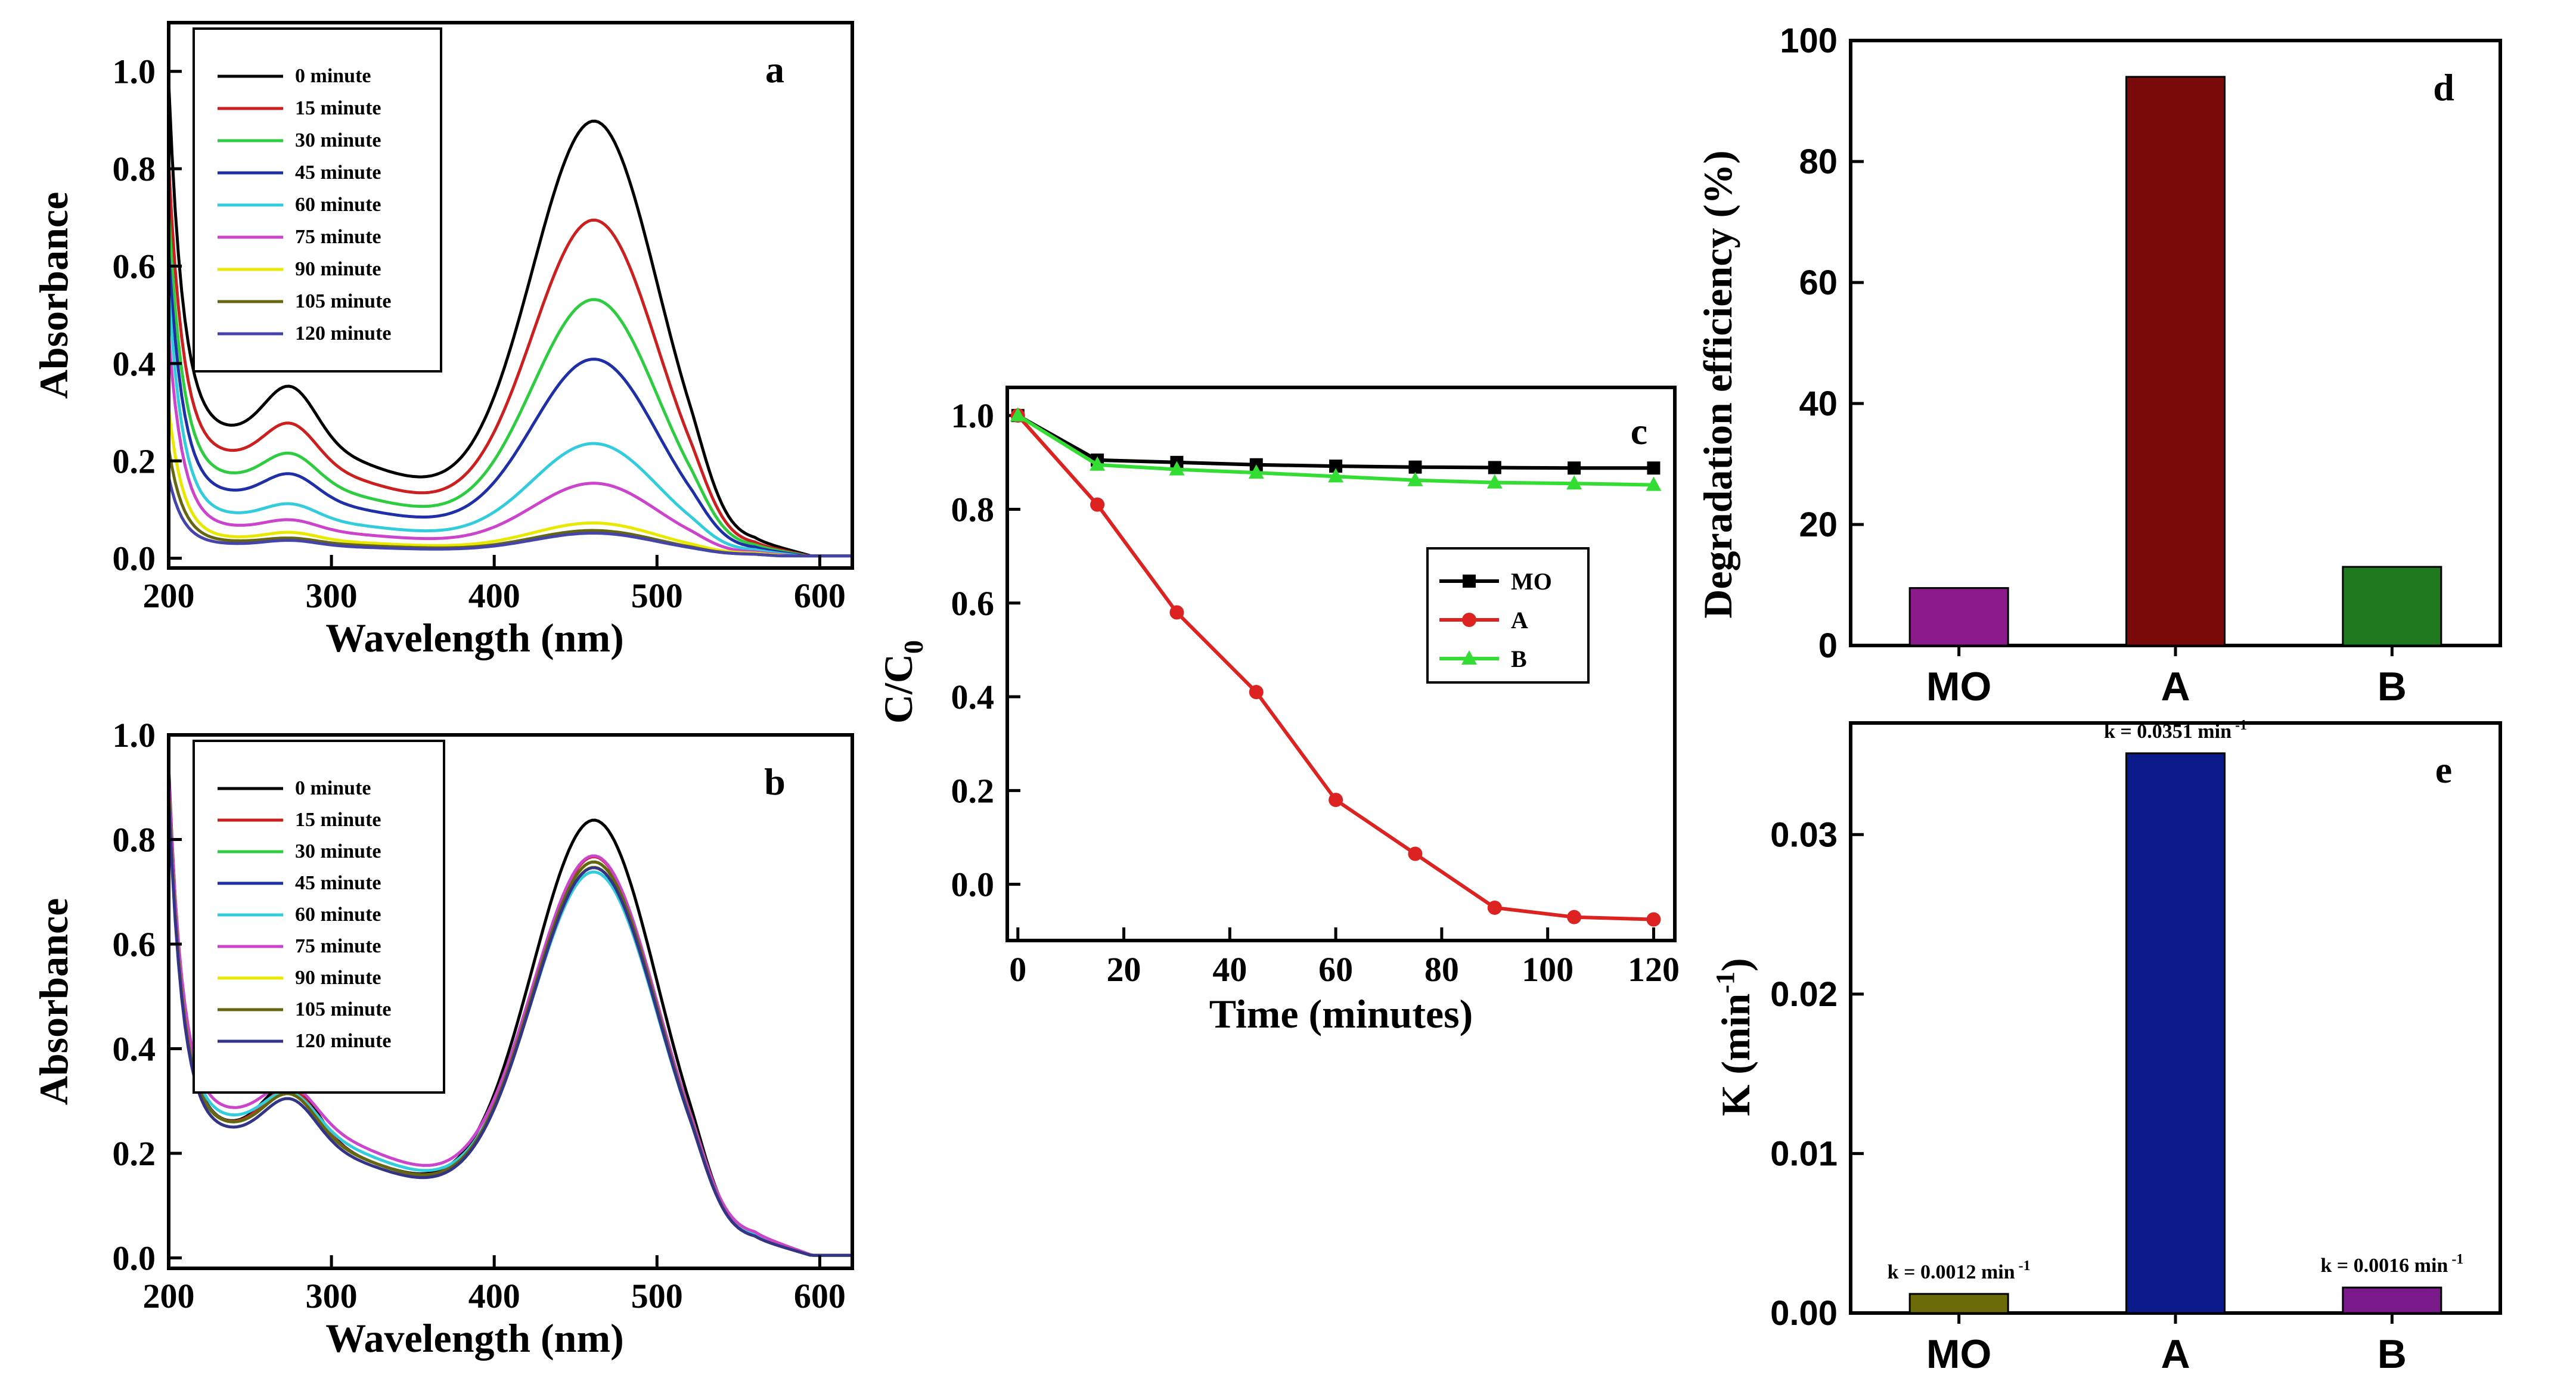  Describe the element at coordinates (475, 637) in the screenshot. I see `x-axis-label: Wavelength (nm)` at that location.